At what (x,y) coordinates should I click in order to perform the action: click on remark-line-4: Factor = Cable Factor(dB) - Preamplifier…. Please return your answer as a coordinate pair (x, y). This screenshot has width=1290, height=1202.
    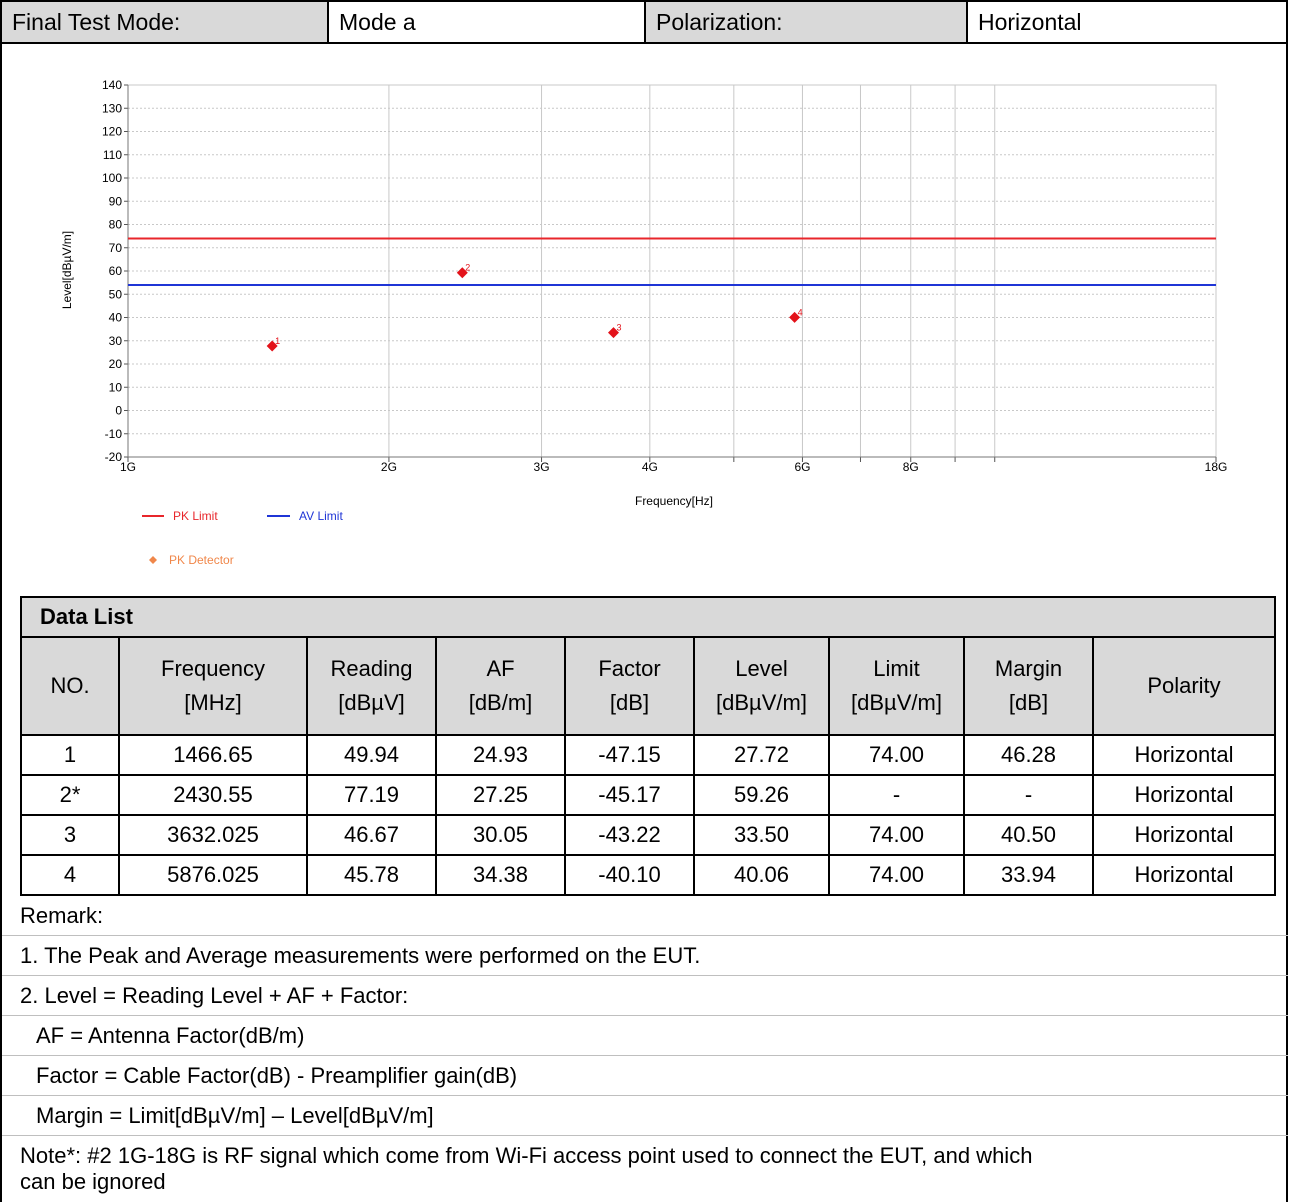
    Looking at the image, I should click on (277, 1075).